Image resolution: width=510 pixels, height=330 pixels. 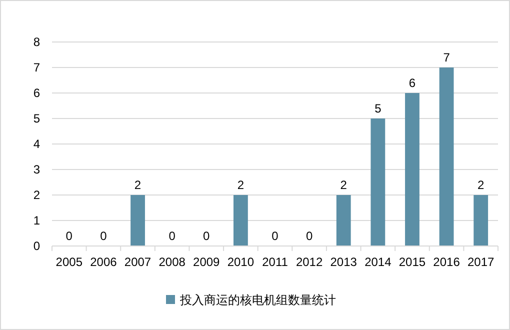 I want to click on x-tick-label: 2009, so click(x=206, y=262).